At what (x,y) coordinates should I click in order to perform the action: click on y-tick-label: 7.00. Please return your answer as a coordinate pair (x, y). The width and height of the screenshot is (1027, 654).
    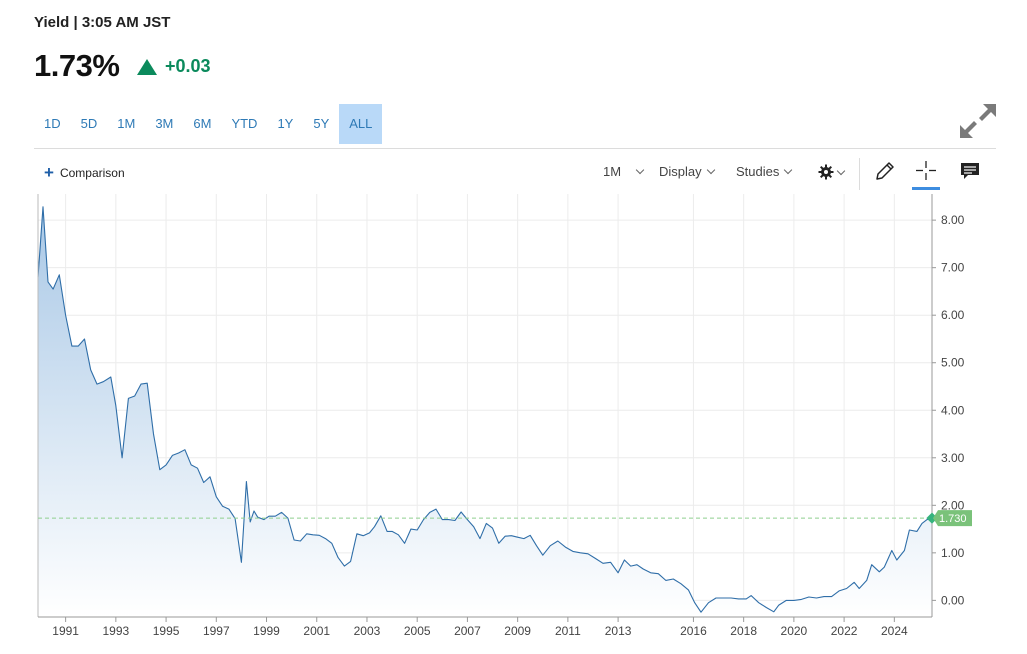
    Looking at the image, I should click on (953, 268).